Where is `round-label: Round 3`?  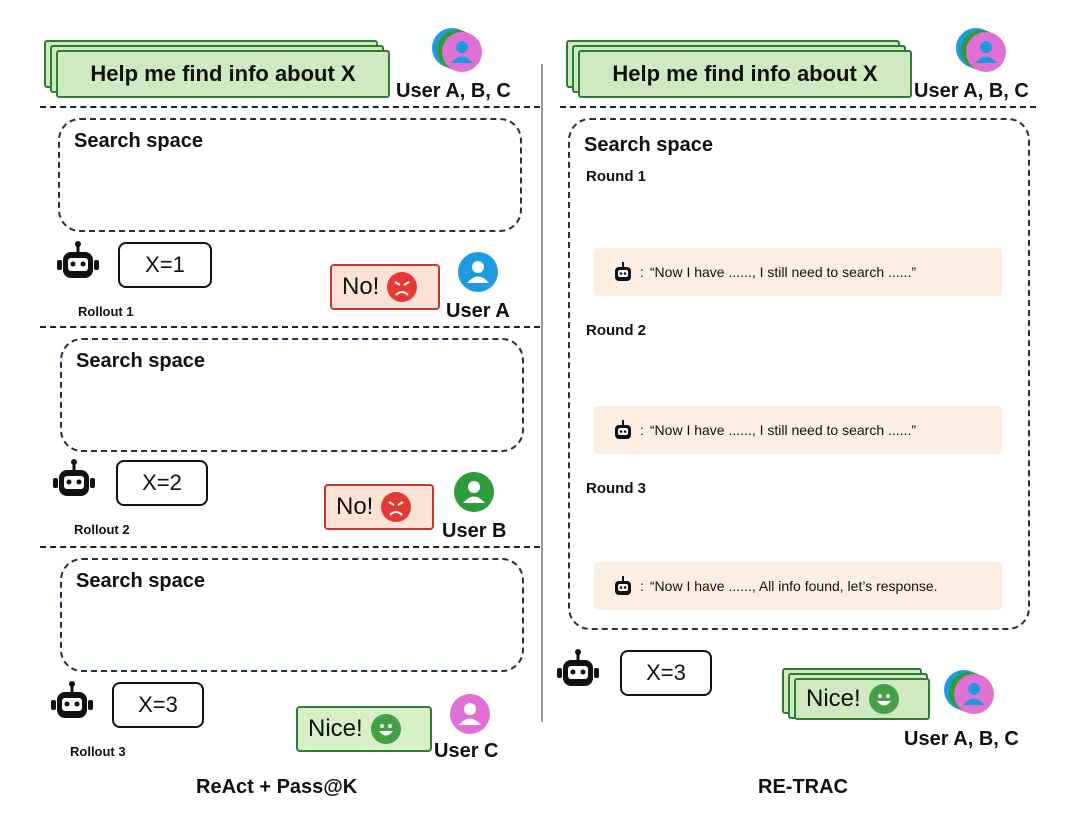 round-label: Round 3 is located at coordinates (616, 488).